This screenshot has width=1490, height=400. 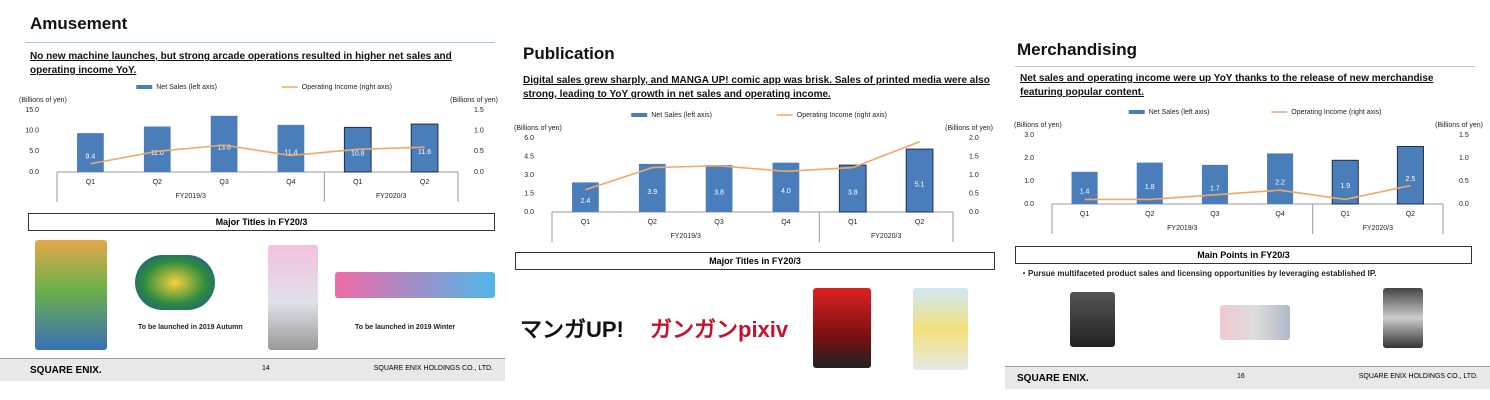 I want to click on data-label: 11.0, so click(x=157, y=153).